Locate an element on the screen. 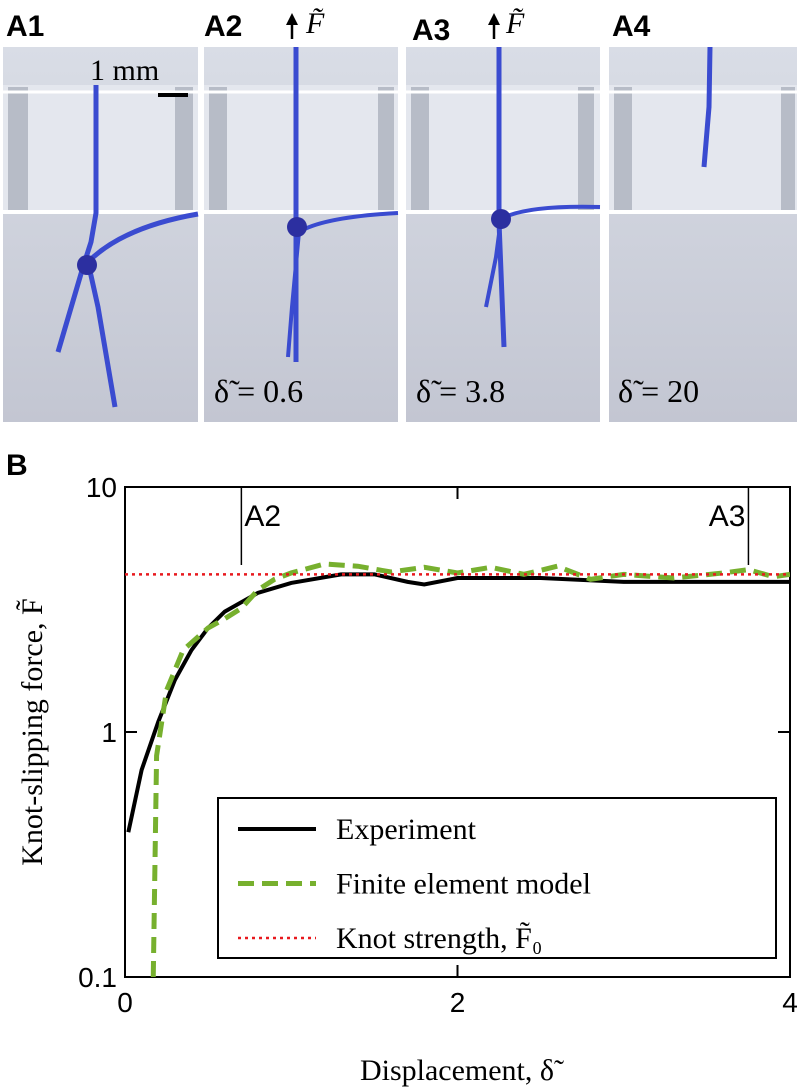  annotation-label: A2 is located at coordinates (262, 516).